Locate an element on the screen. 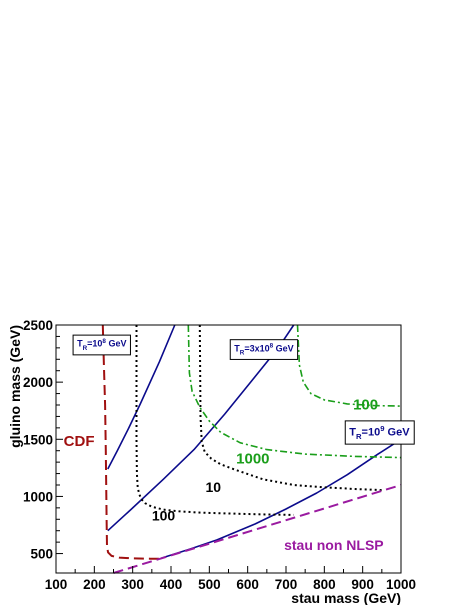 This screenshot has height=605, width=468. curve-annotation: 1000 is located at coordinates (252, 458).